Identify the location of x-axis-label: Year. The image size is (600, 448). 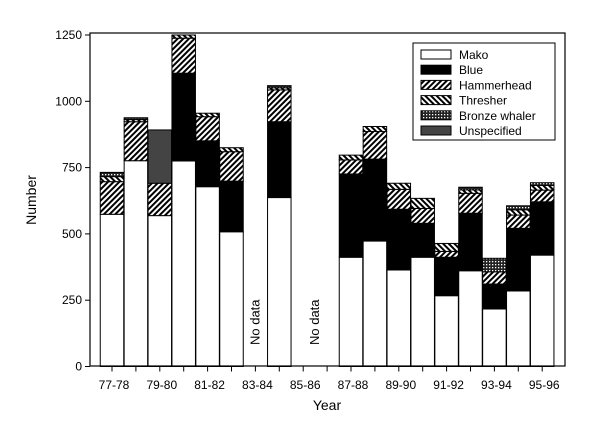
(327, 405).